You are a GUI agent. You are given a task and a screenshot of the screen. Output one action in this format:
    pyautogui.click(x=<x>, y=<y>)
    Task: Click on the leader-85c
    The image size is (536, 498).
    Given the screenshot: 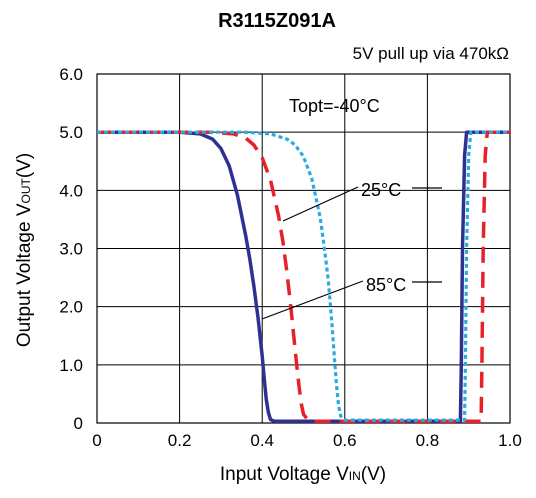 What is the action you would take?
    pyautogui.click(x=312, y=300)
    